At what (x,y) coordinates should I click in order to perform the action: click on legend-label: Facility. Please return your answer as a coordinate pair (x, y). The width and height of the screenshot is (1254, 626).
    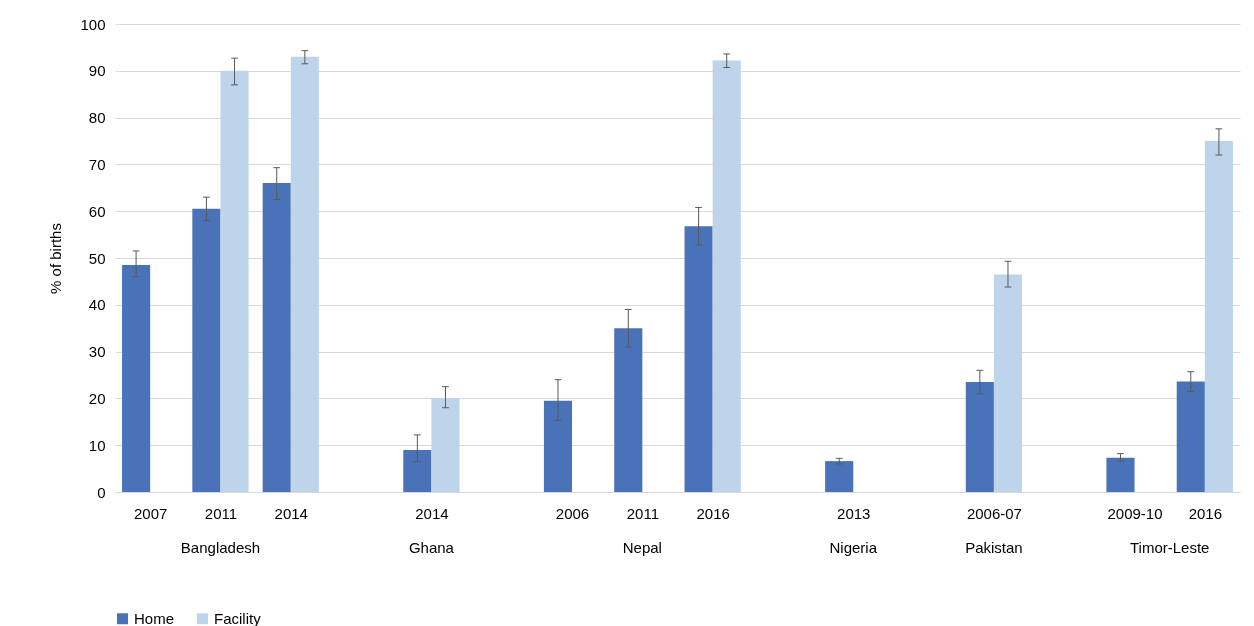
    Looking at the image, I should click on (238, 617).